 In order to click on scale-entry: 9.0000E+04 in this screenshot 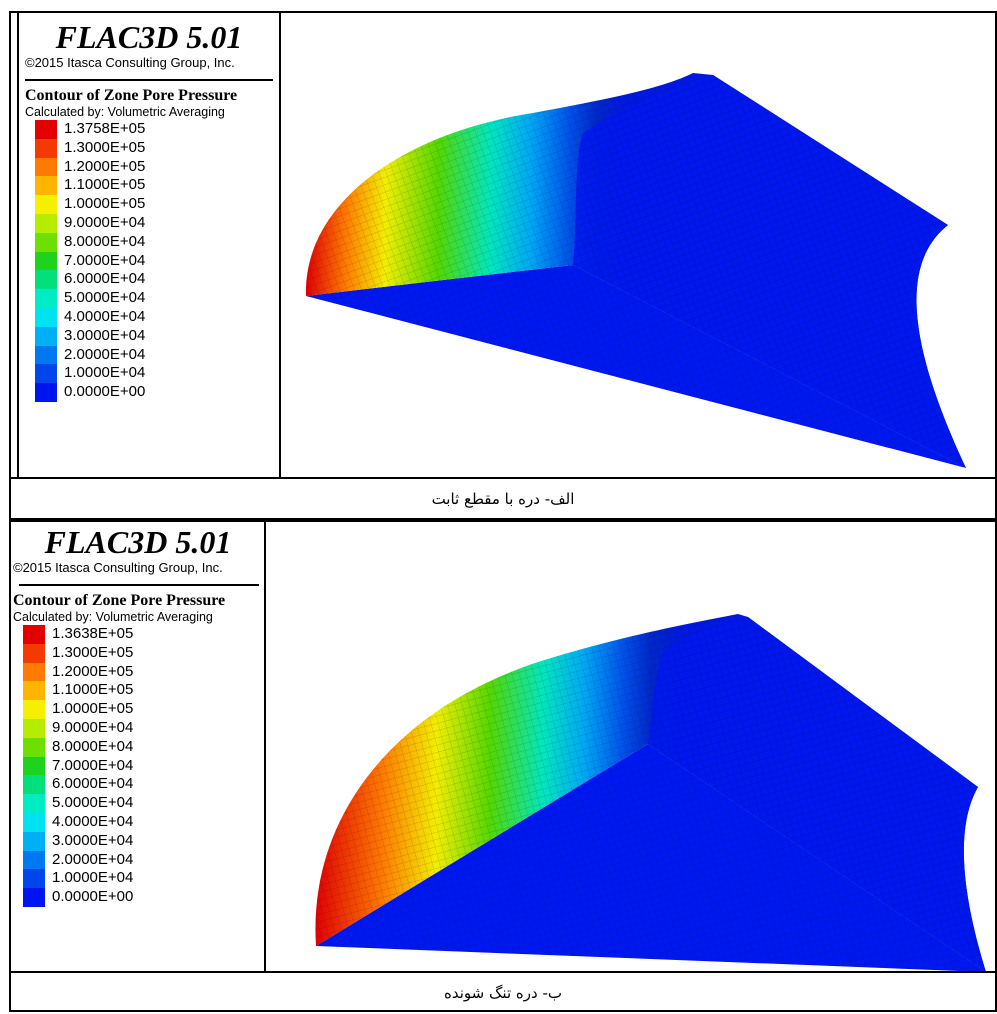, I will do `click(154, 223)`.